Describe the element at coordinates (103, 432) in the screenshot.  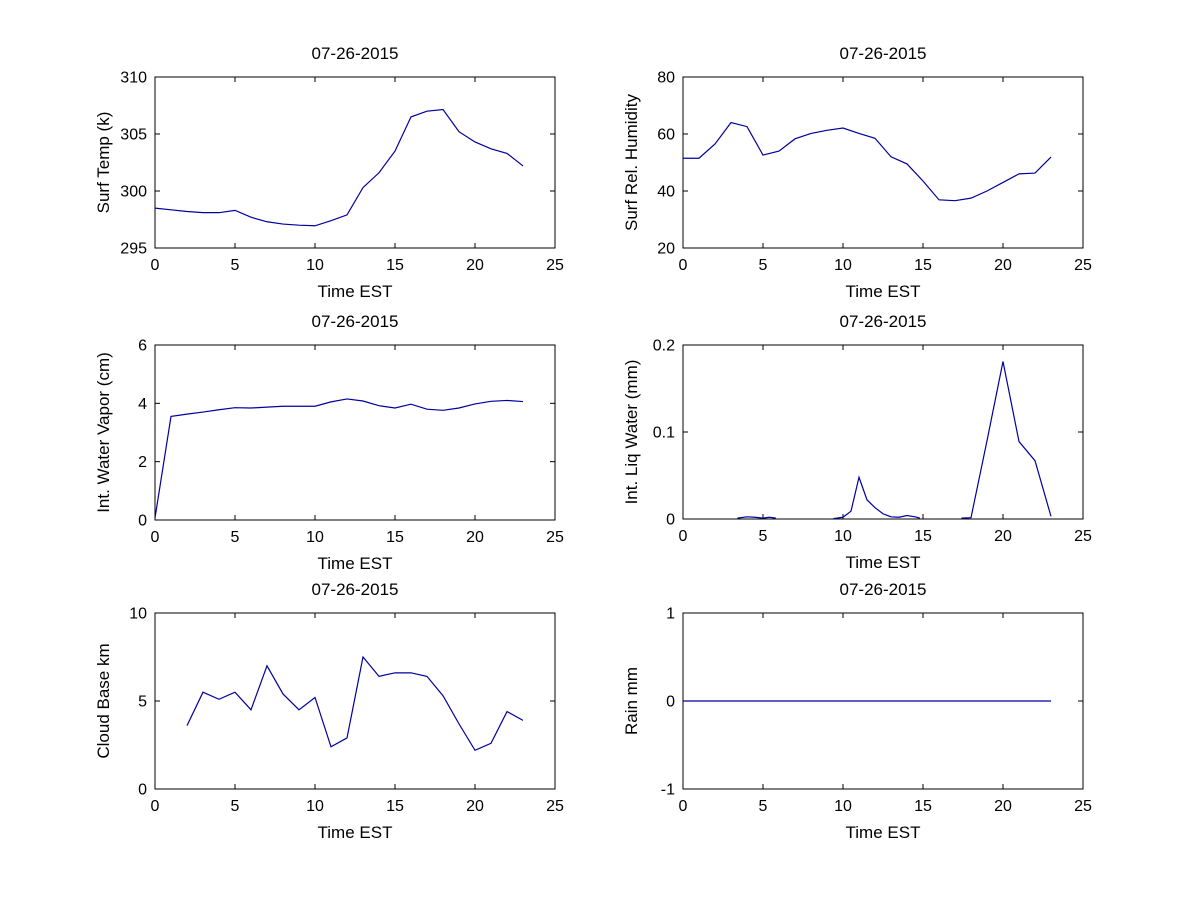
I see `y-axis-label: Int. Water Vapor (cm)` at that location.